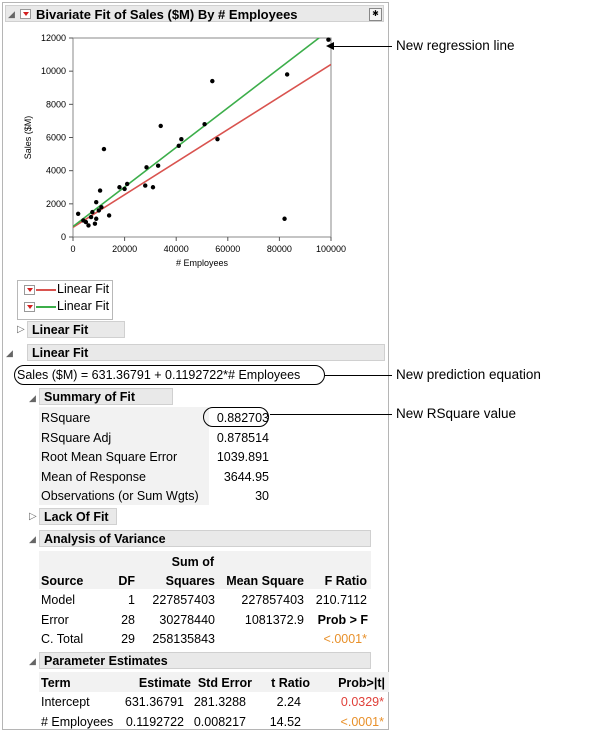  Describe the element at coordinates (331, 249) in the screenshot. I see `x-tick-label: 100000` at that location.